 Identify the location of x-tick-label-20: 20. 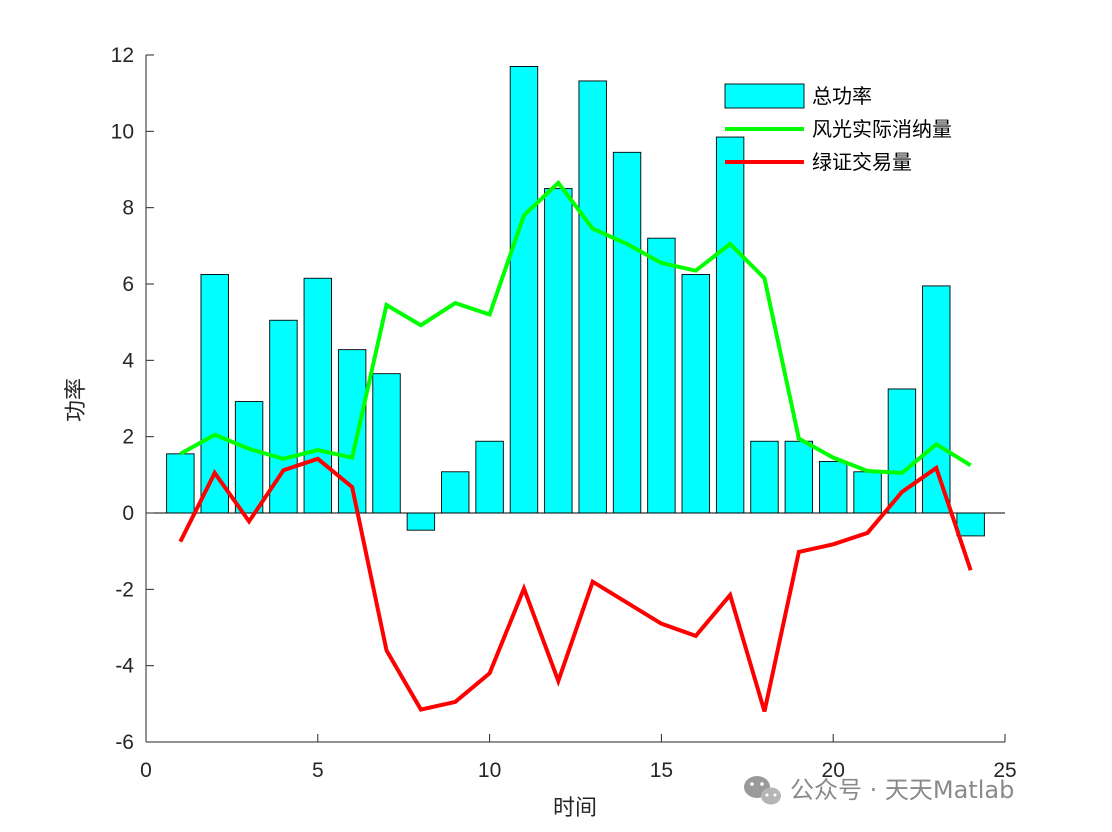
(833, 770).